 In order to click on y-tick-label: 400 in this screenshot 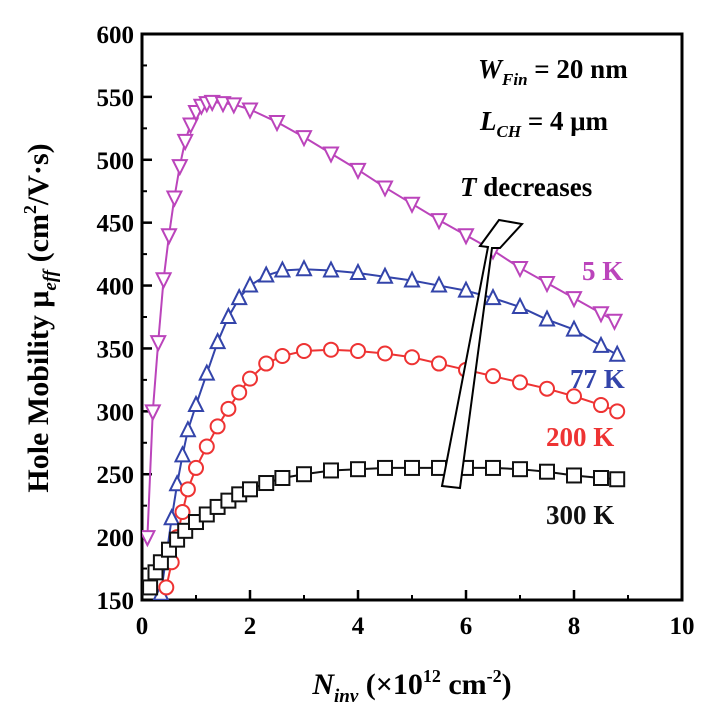, I will do `click(116, 287)`.